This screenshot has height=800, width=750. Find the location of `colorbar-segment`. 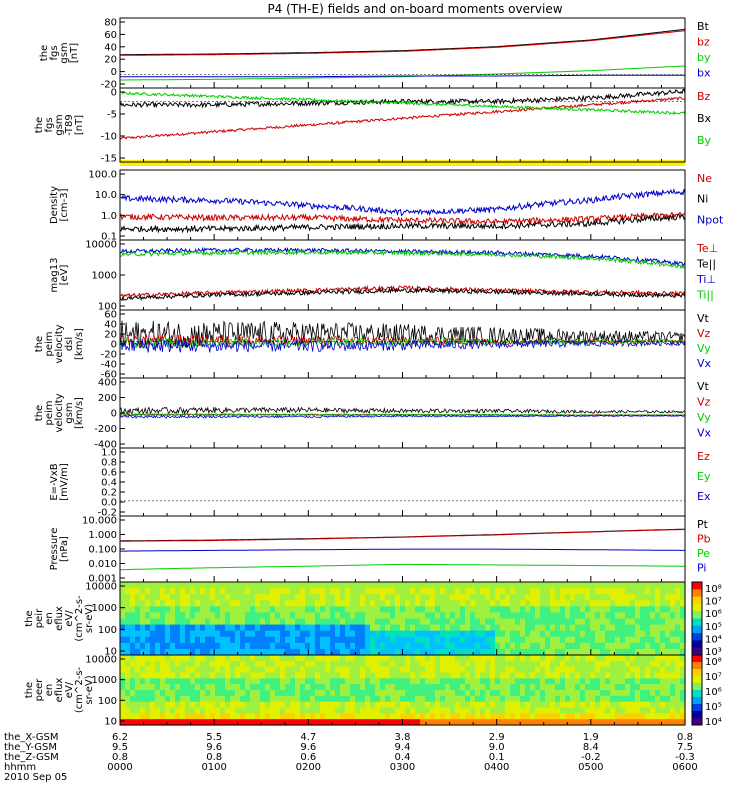

colorbar-segment is located at coordinates (697, 629).